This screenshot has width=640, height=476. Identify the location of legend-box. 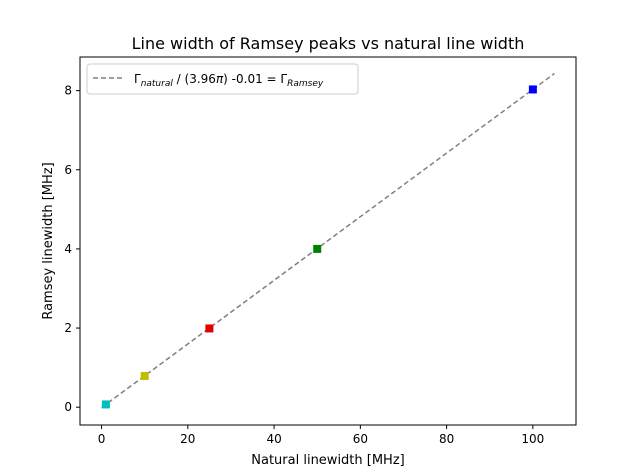
(222, 79).